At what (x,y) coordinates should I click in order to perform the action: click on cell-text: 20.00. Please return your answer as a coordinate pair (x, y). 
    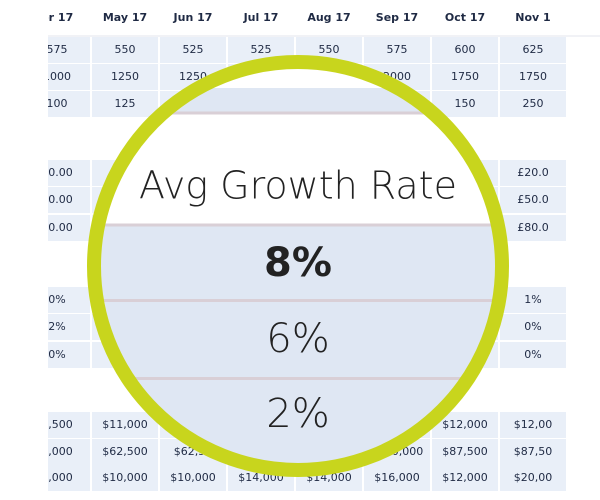
    Looking at the image, I should click on (57, 172).